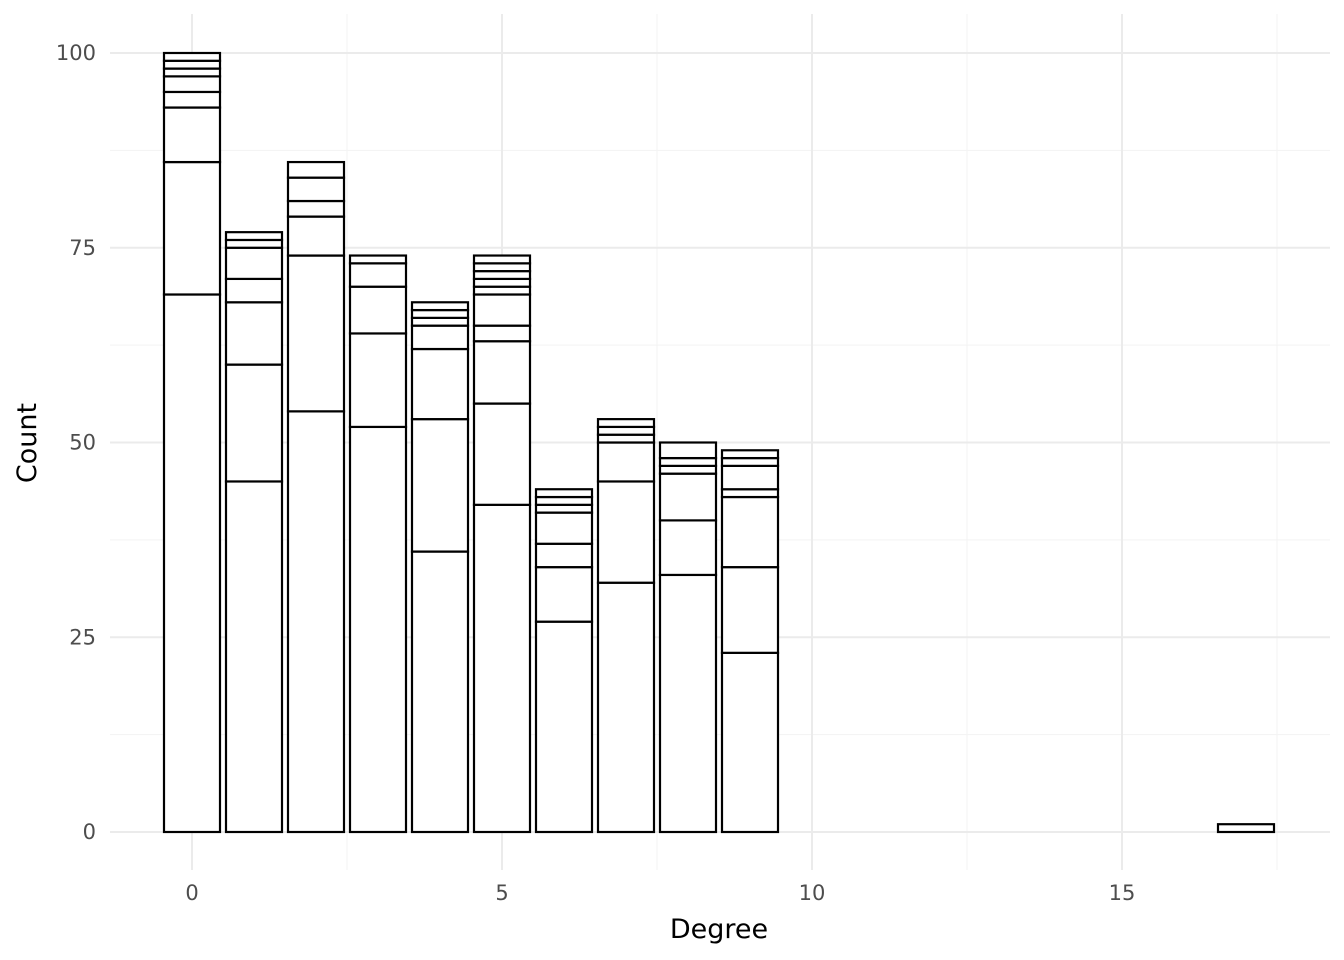 The image size is (1344, 960). Describe the element at coordinates (27, 443) in the screenshot. I see `y-axis-title: Count` at that location.